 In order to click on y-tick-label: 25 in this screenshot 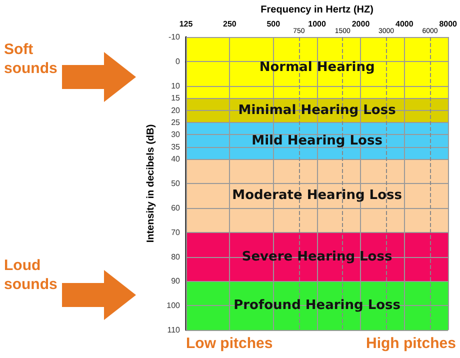, I will do `click(176, 122)`.